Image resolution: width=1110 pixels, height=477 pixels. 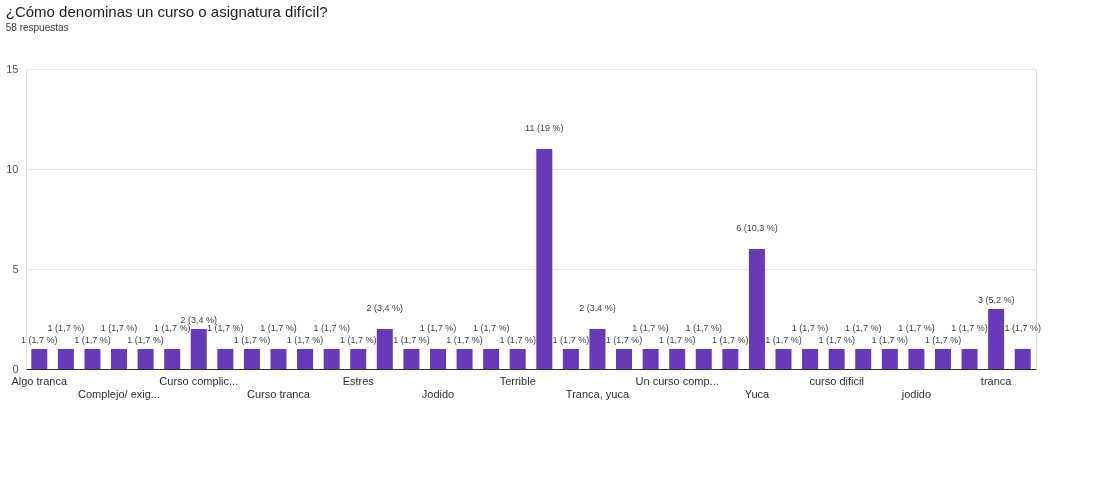 What do you see at coordinates (12, 68) in the screenshot?
I see `y-tick-label: 15` at bounding box center [12, 68].